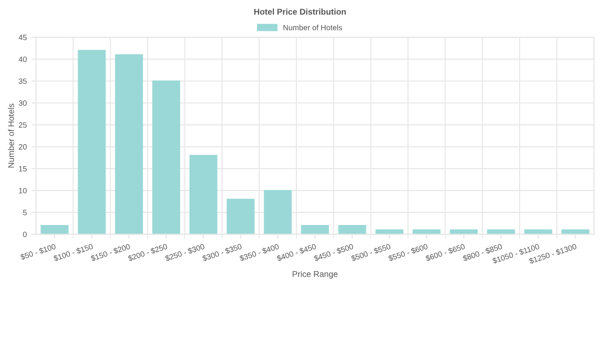  What do you see at coordinates (315, 274) in the screenshot?
I see `x-axis-title: Price Range` at bounding box center [315, 274].